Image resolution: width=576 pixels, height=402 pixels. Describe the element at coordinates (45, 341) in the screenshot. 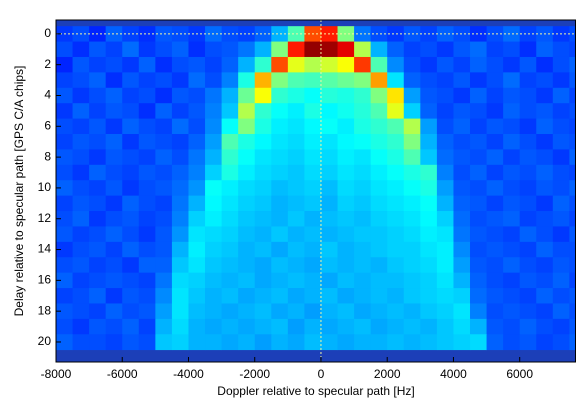

I see `y-tick-label: 20` at that location.